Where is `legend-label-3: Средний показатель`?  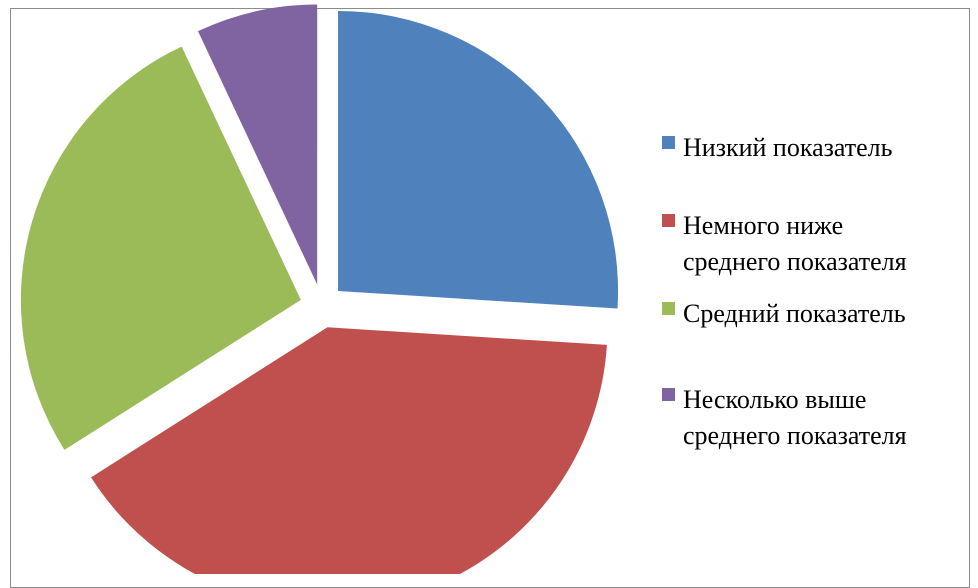 legend-label-3: Средний показатель is located at coordinates (794, 313).